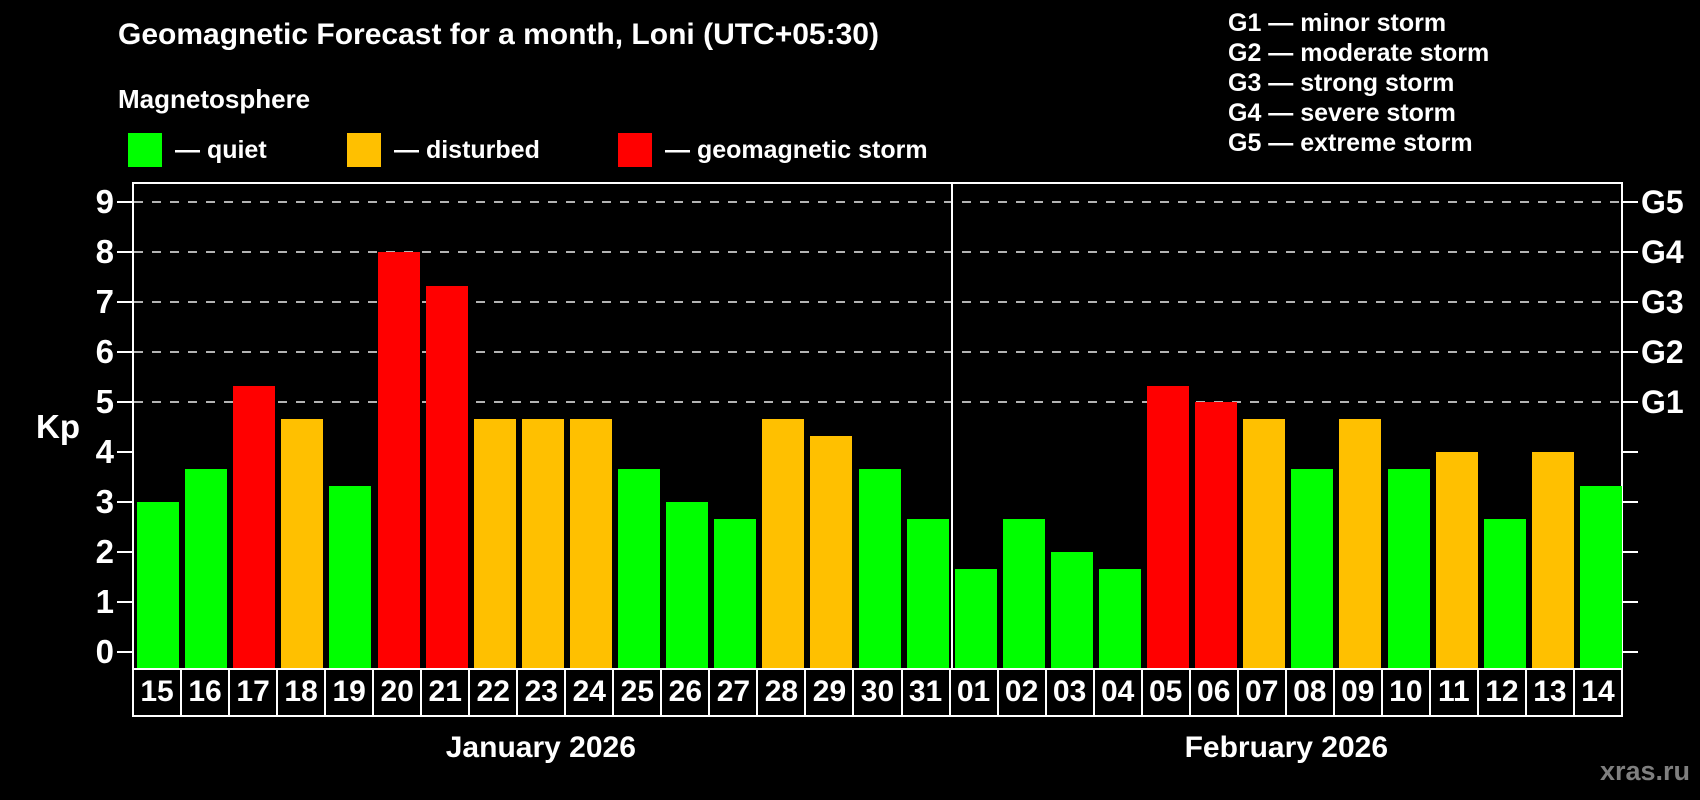  I want to click on y-tick-label-4: 4, so click(104, 451).